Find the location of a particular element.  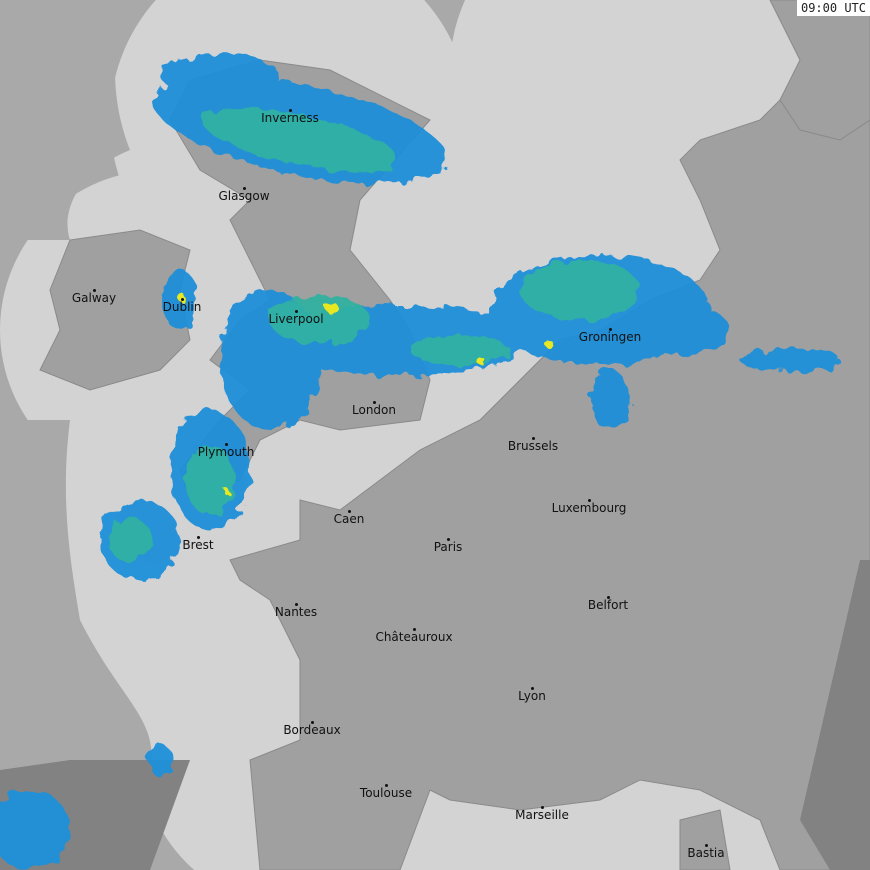

city-label: Inverness is located at coordinates (290, 118).